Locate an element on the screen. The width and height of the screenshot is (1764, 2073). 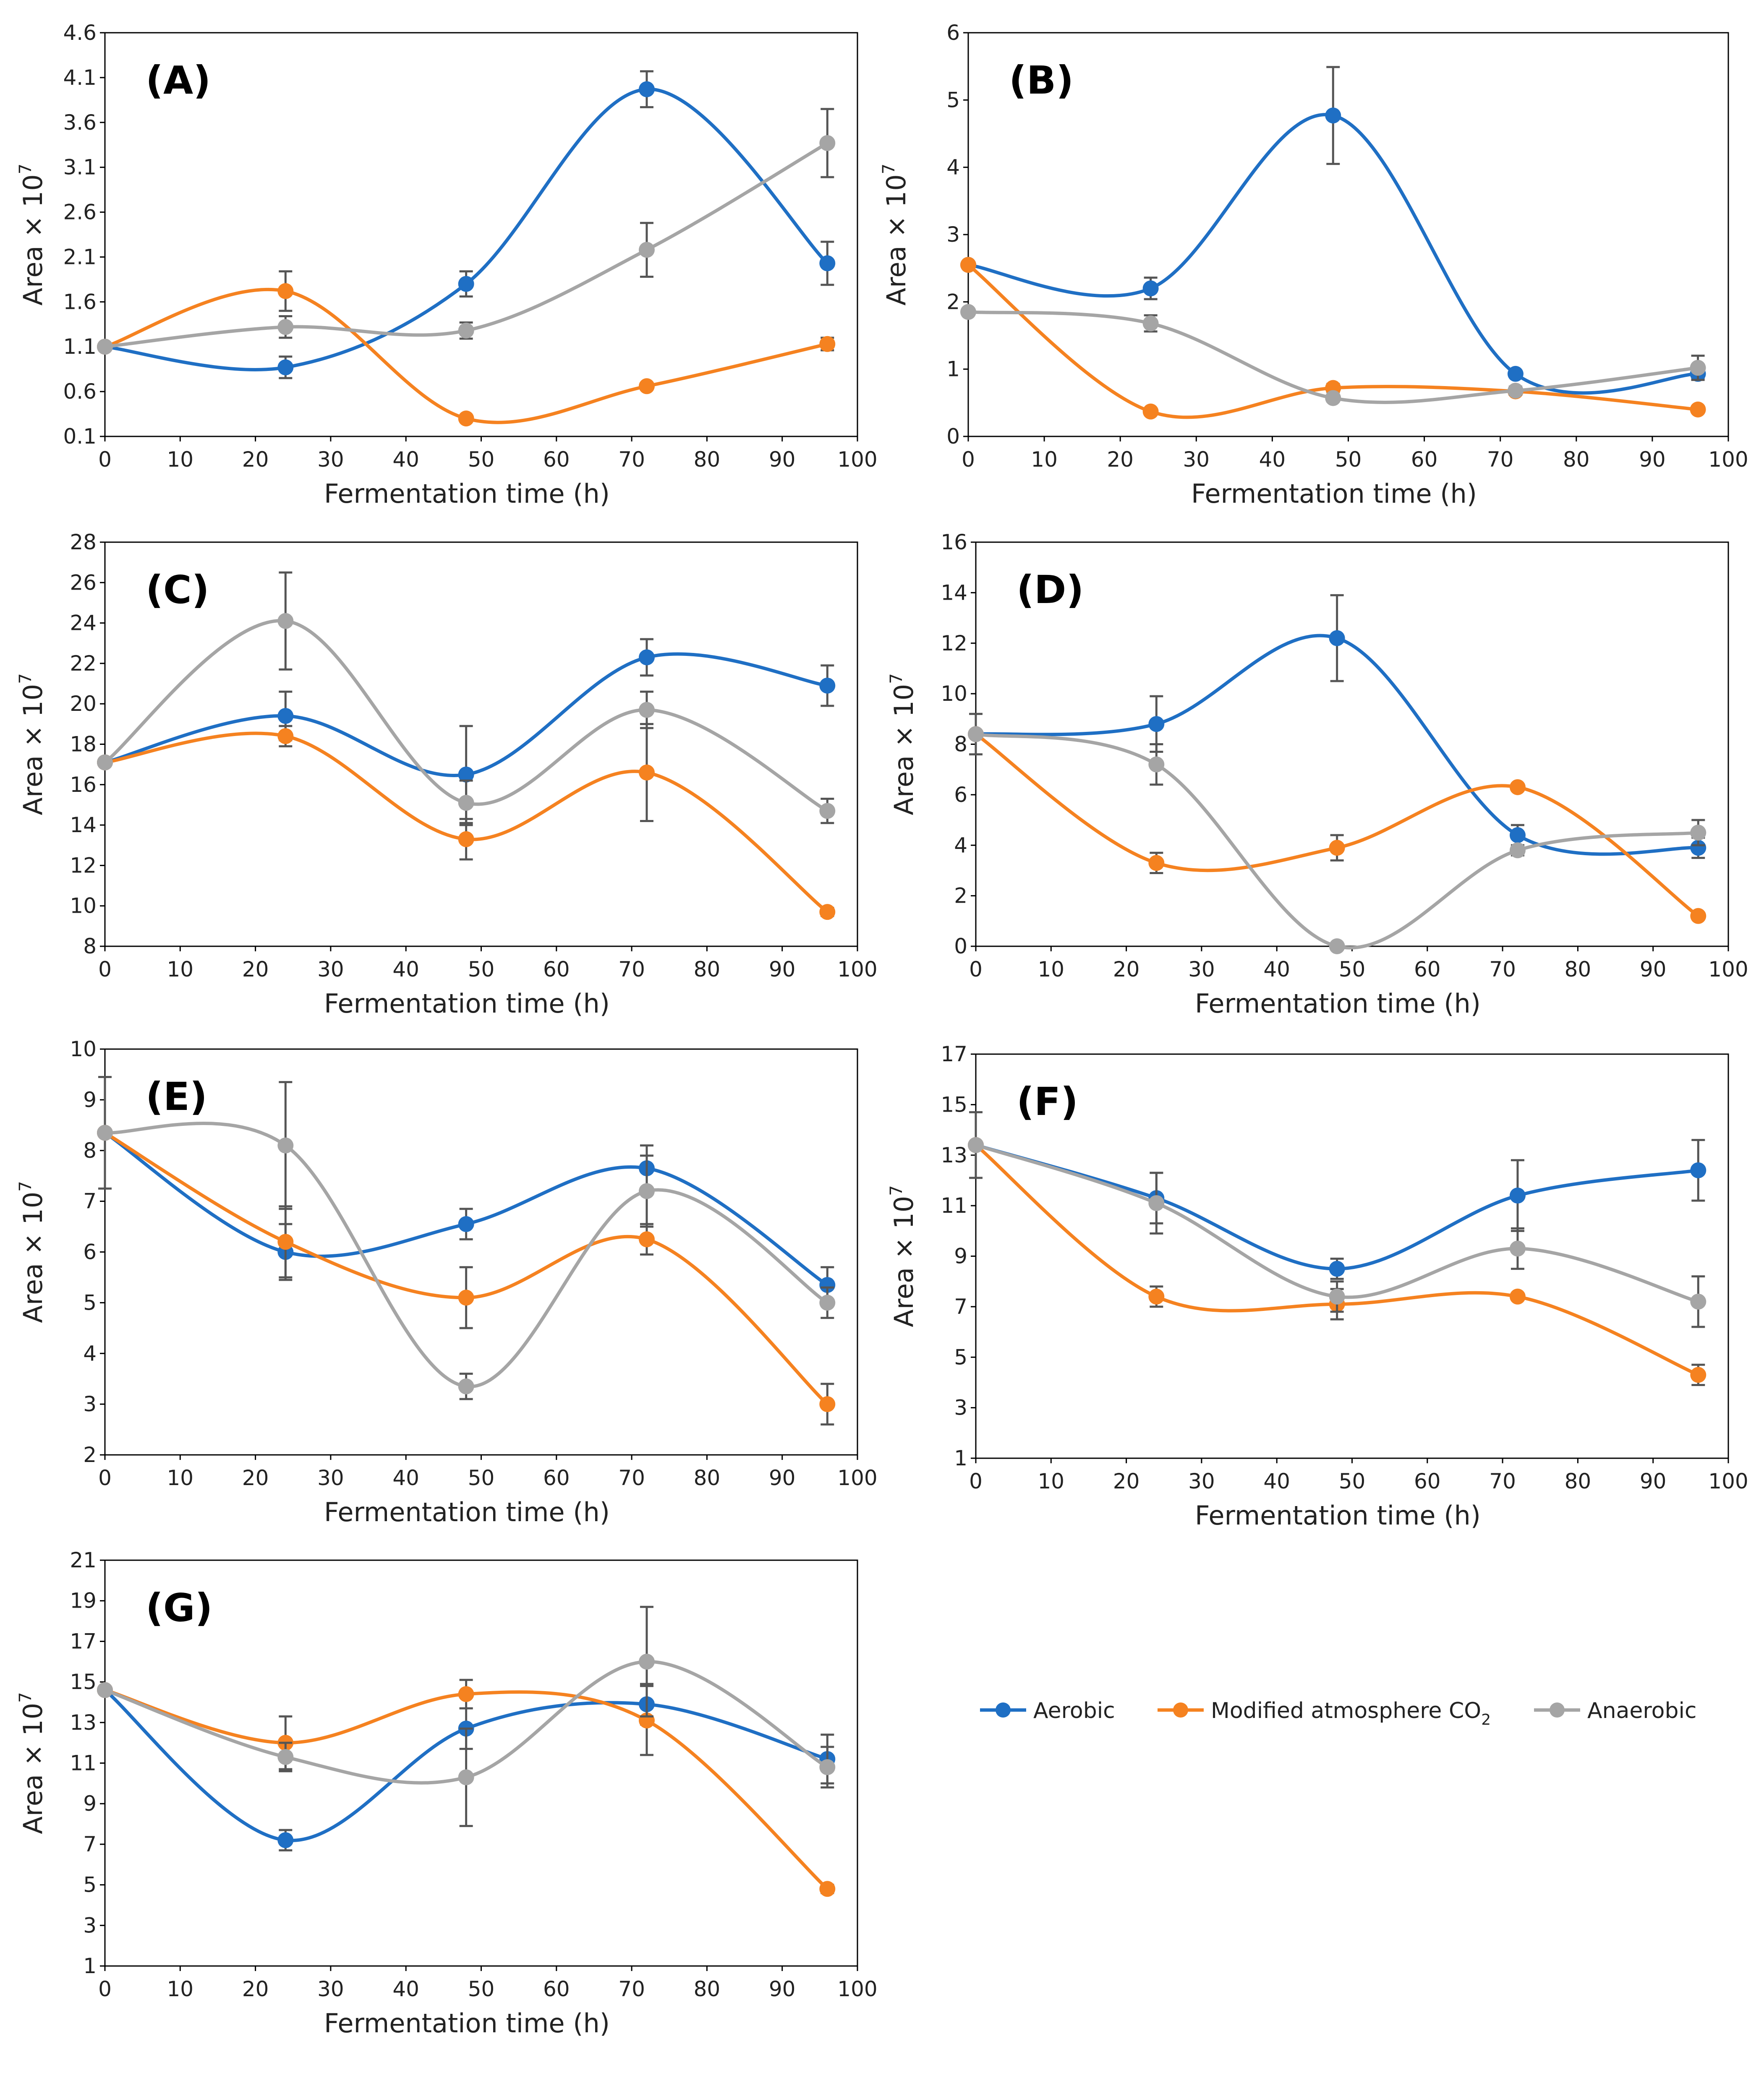
y-tick-label: 0.6 is located at coordinates (80, 391).